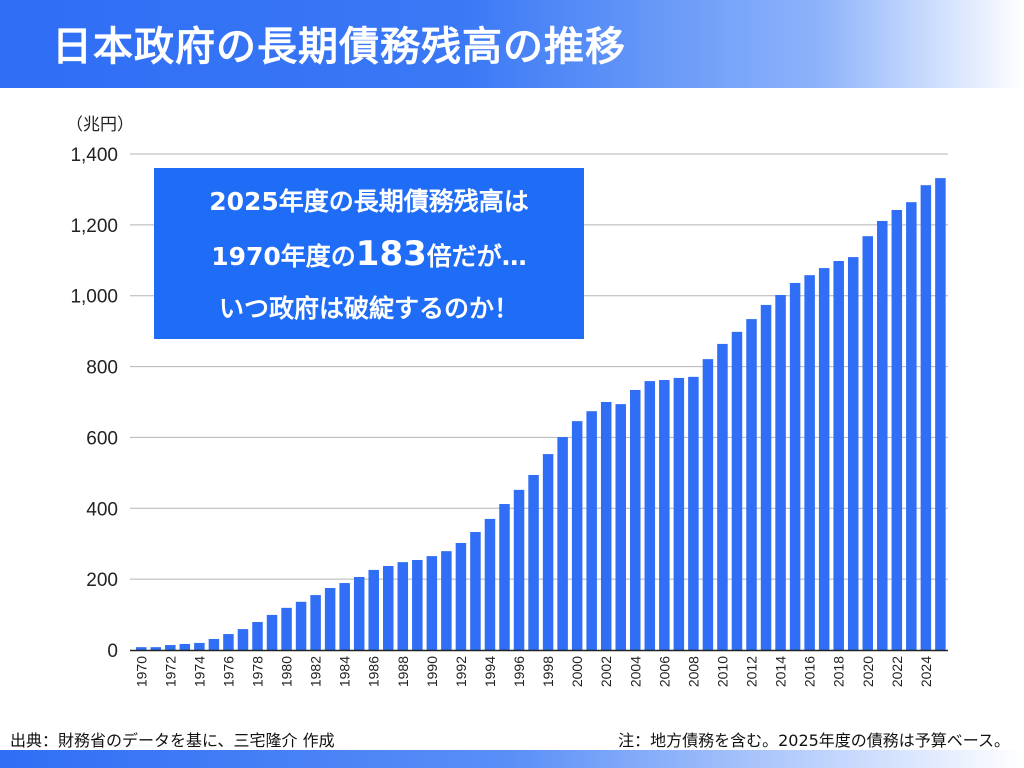 The height and width of the screenshot is (768, 1024). I want to click on x-tick-label: 1986, so click(374, 671).